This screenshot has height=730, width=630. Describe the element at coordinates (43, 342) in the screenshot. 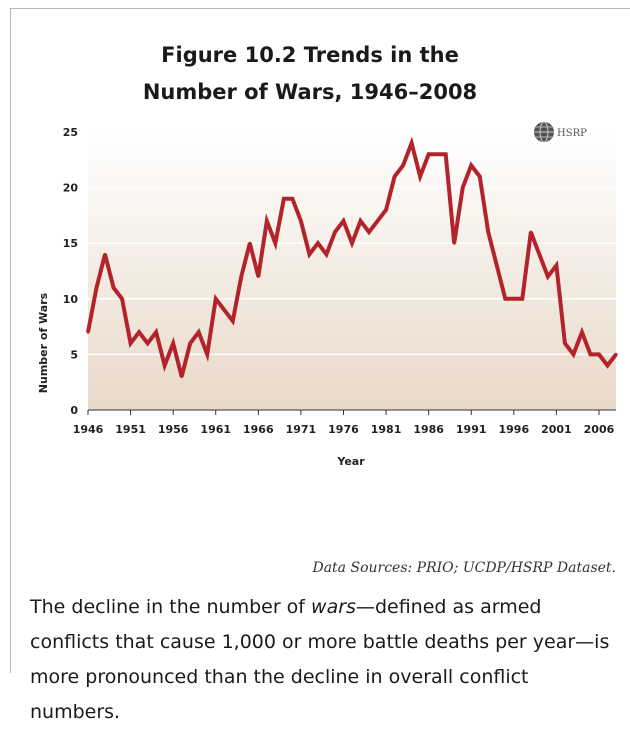

I see `y-axis-label: Number of Wars` at that location.